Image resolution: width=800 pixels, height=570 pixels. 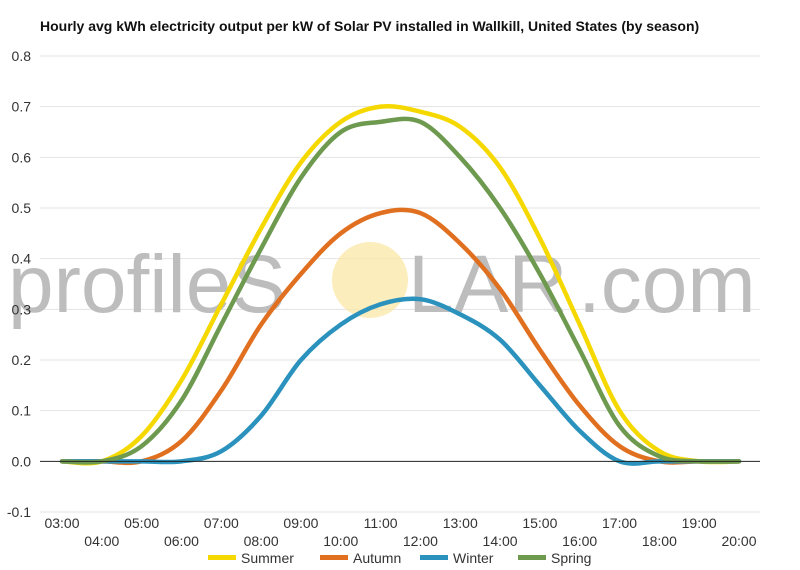 What do you see at coordinates (699, 523) in the screenshot?
I see `x-tick-label: 19:00` at bounding box center [699, 523].